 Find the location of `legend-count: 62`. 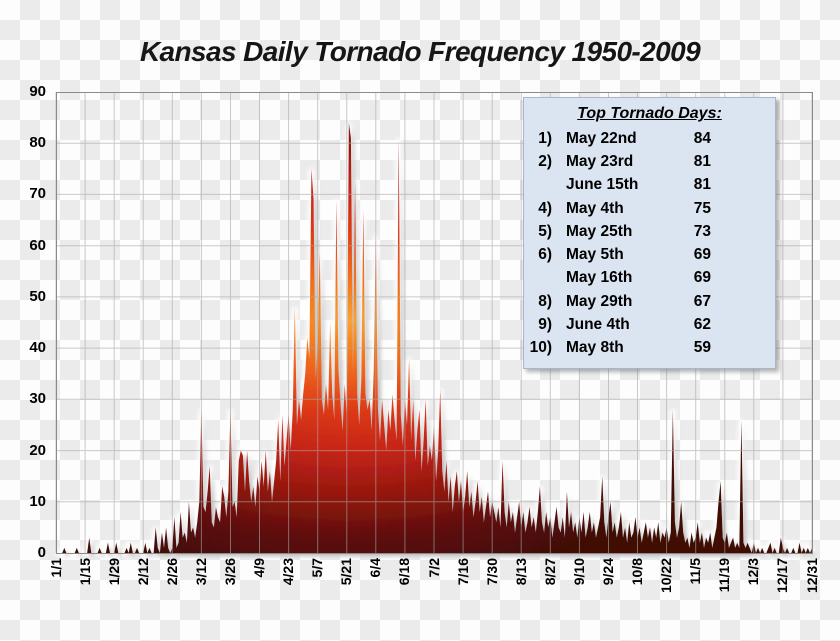

legend-count: 62 is located at coordinates (702, 325).